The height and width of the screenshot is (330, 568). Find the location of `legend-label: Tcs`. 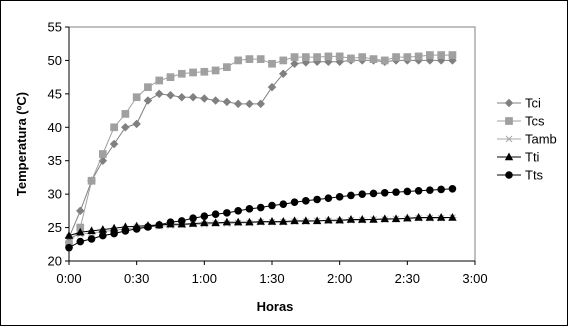

legend-label: Tcs is located at coordinates (535, 121).